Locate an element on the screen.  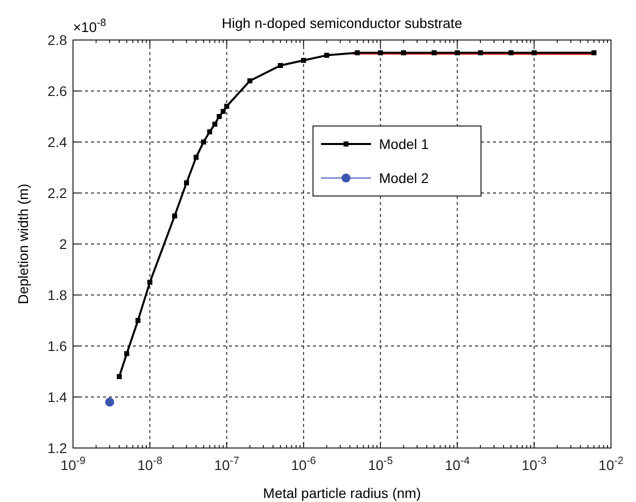
x-tick-label: 10$^{-8}$ is located at coordinates (149, 464).